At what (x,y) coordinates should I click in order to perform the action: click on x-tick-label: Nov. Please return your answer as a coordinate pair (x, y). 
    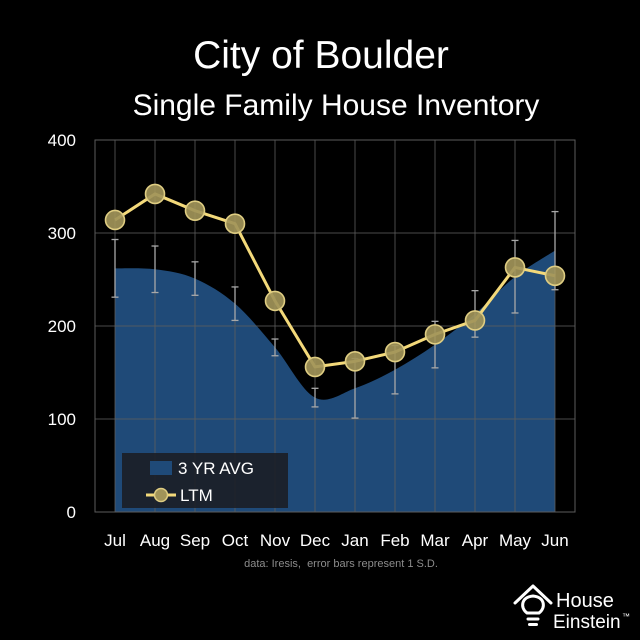
    Looking at the image, I should click on (275, 540).